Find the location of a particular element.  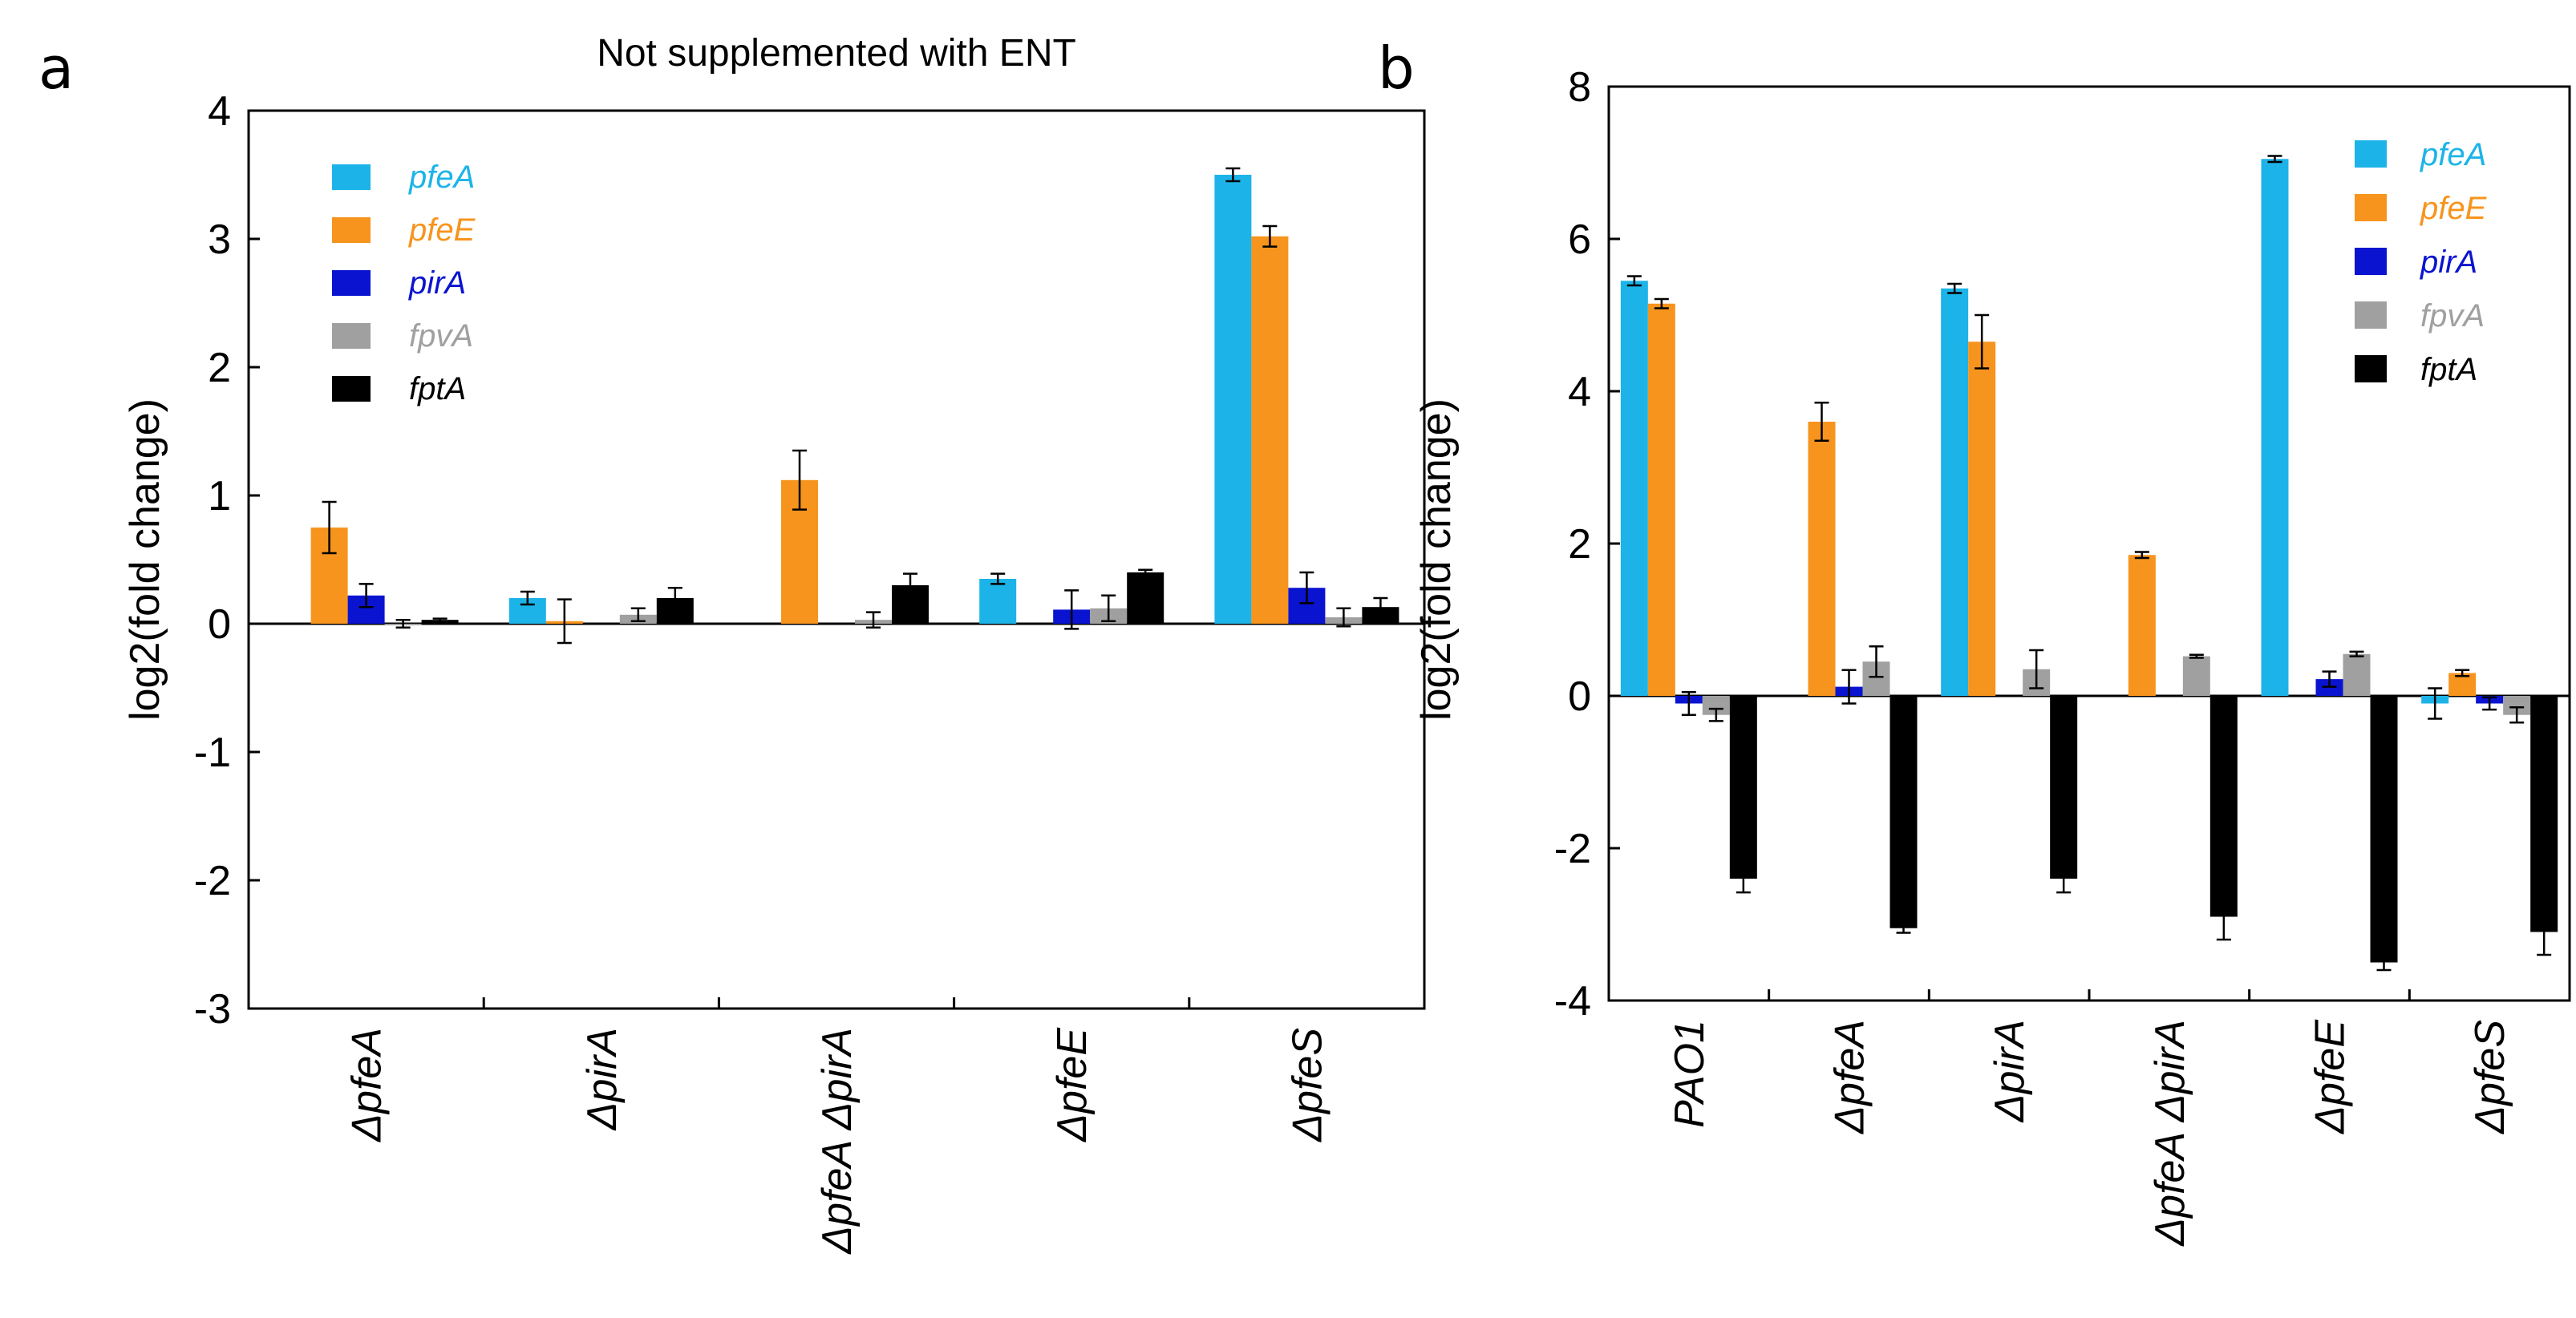

panel-a-x-ticks is located at coordinates (836, 1003).